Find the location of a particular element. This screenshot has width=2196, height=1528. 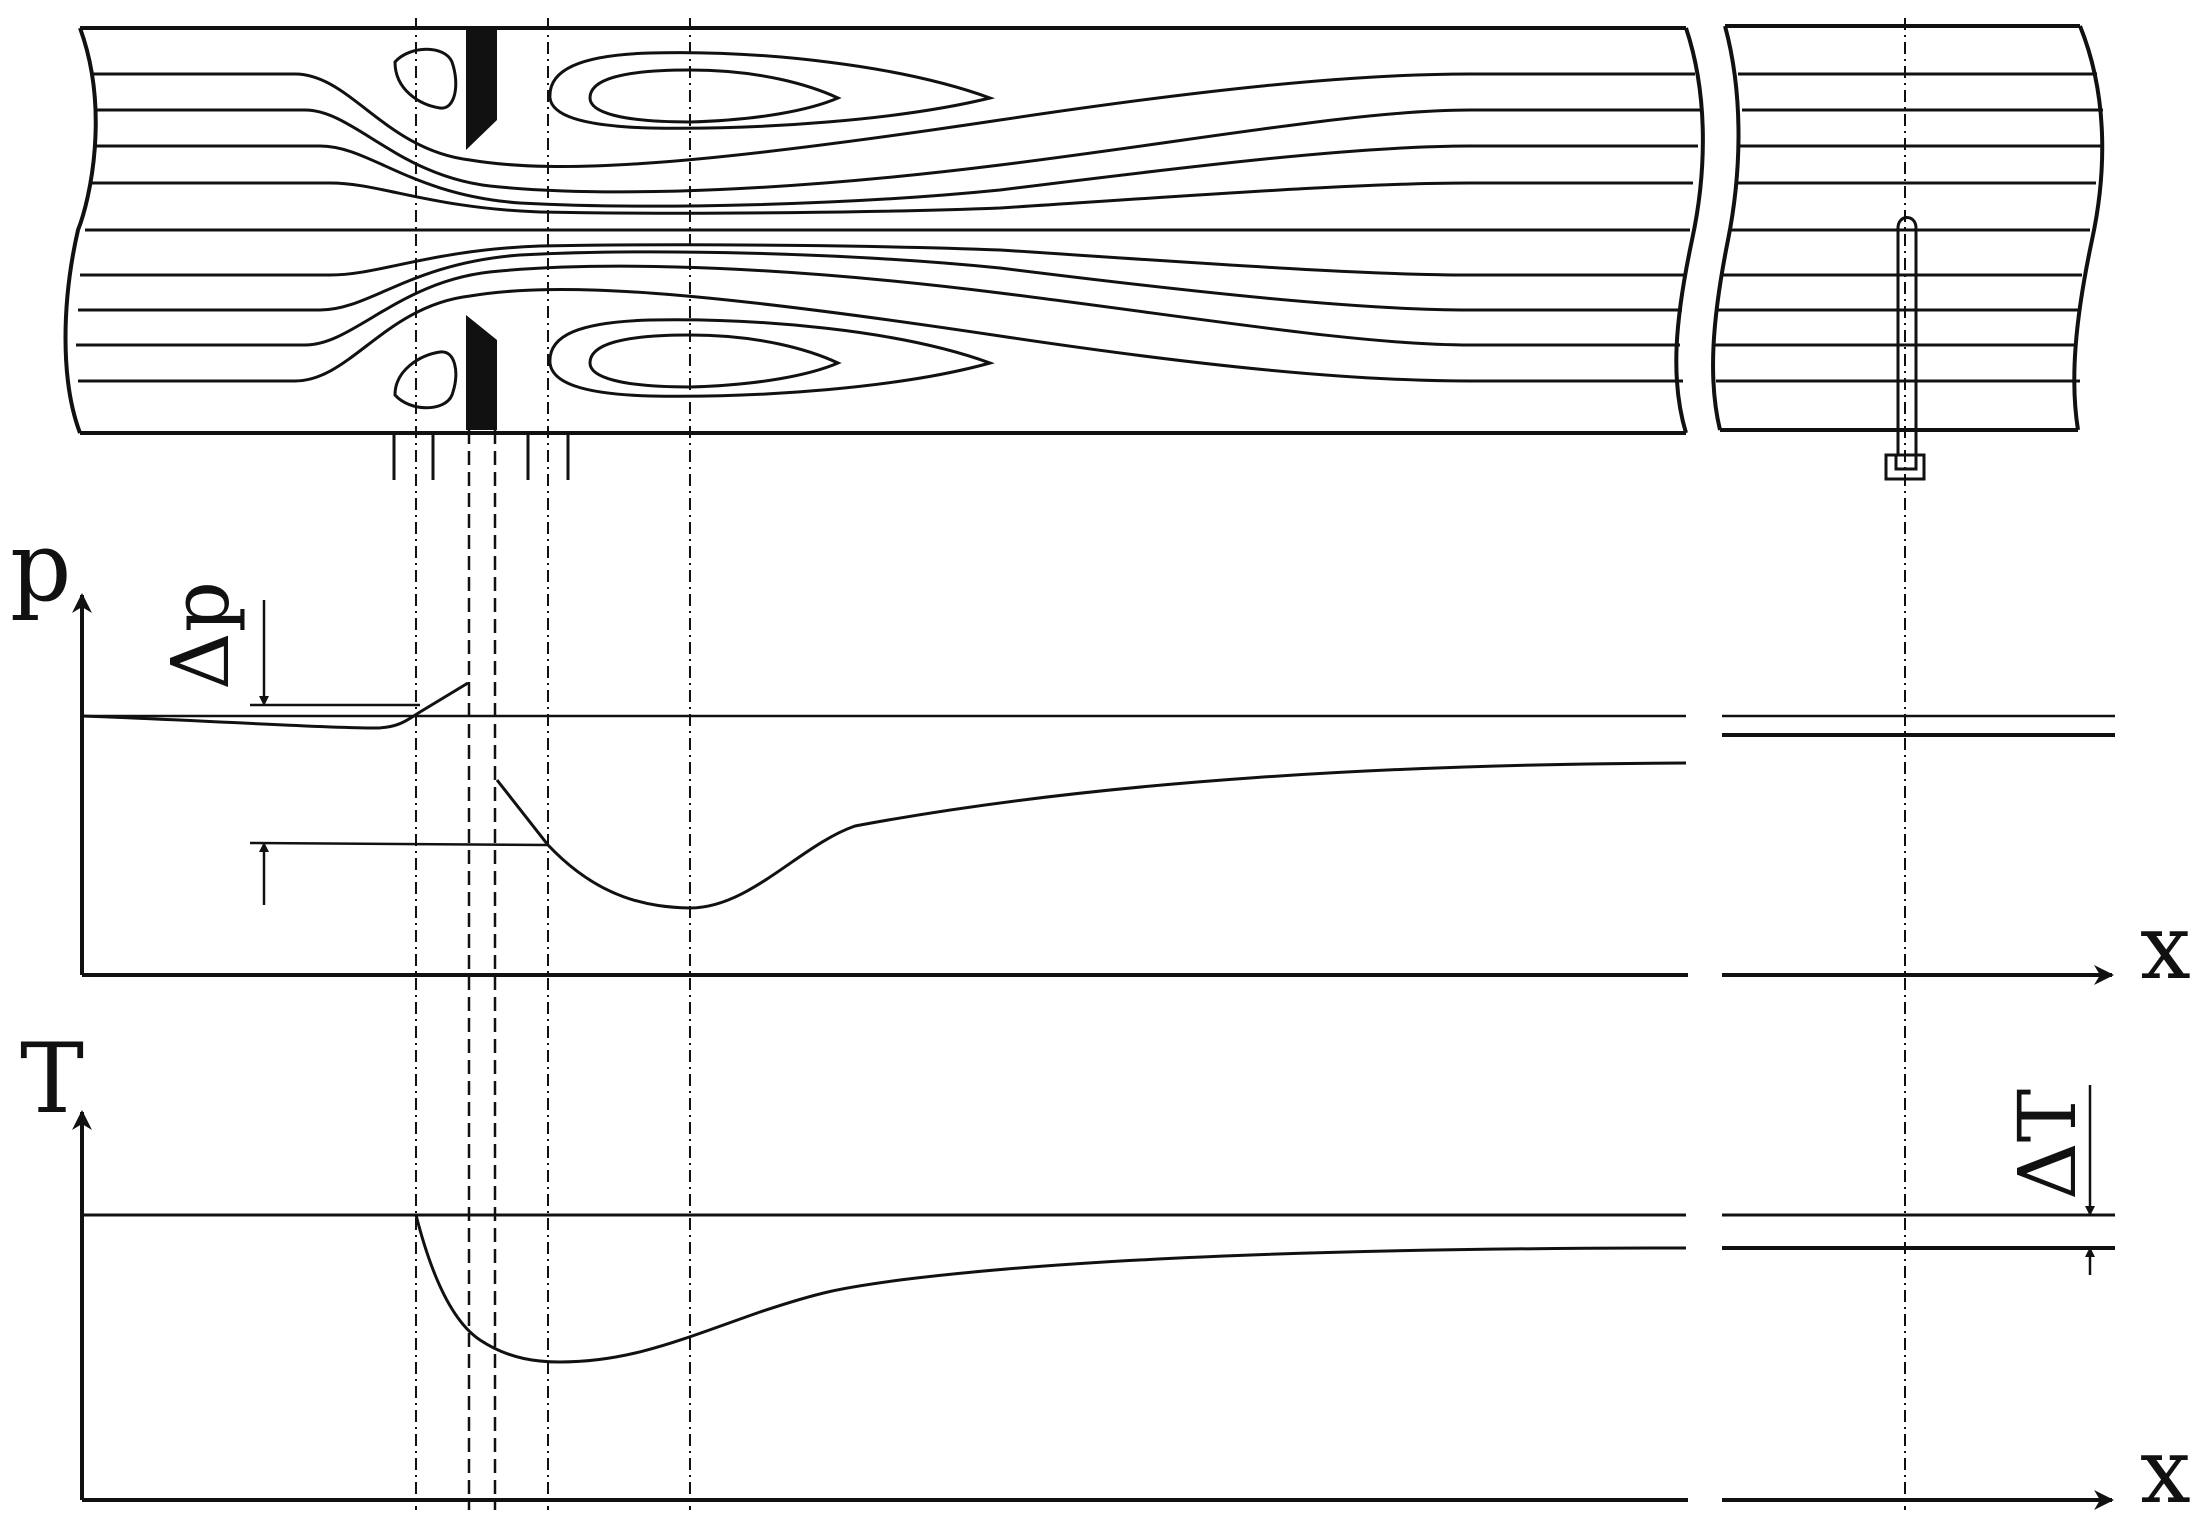

pipe-right-cut is located at coordinates (2088, 228).